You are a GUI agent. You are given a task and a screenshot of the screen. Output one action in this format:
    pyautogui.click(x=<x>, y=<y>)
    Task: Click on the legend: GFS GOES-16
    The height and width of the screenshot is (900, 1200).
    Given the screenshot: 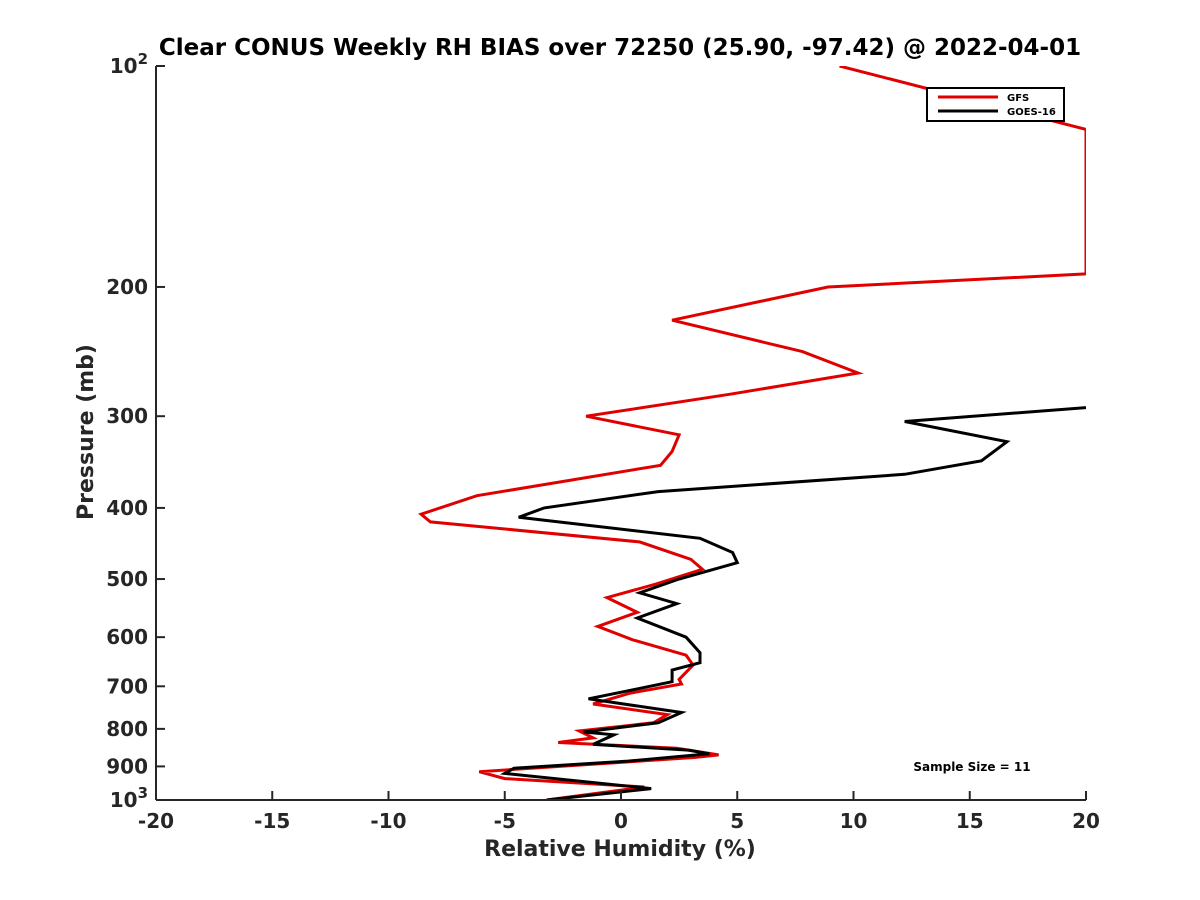 What is the action you would take?
    pyautogui.click(x=995, y=104)
    